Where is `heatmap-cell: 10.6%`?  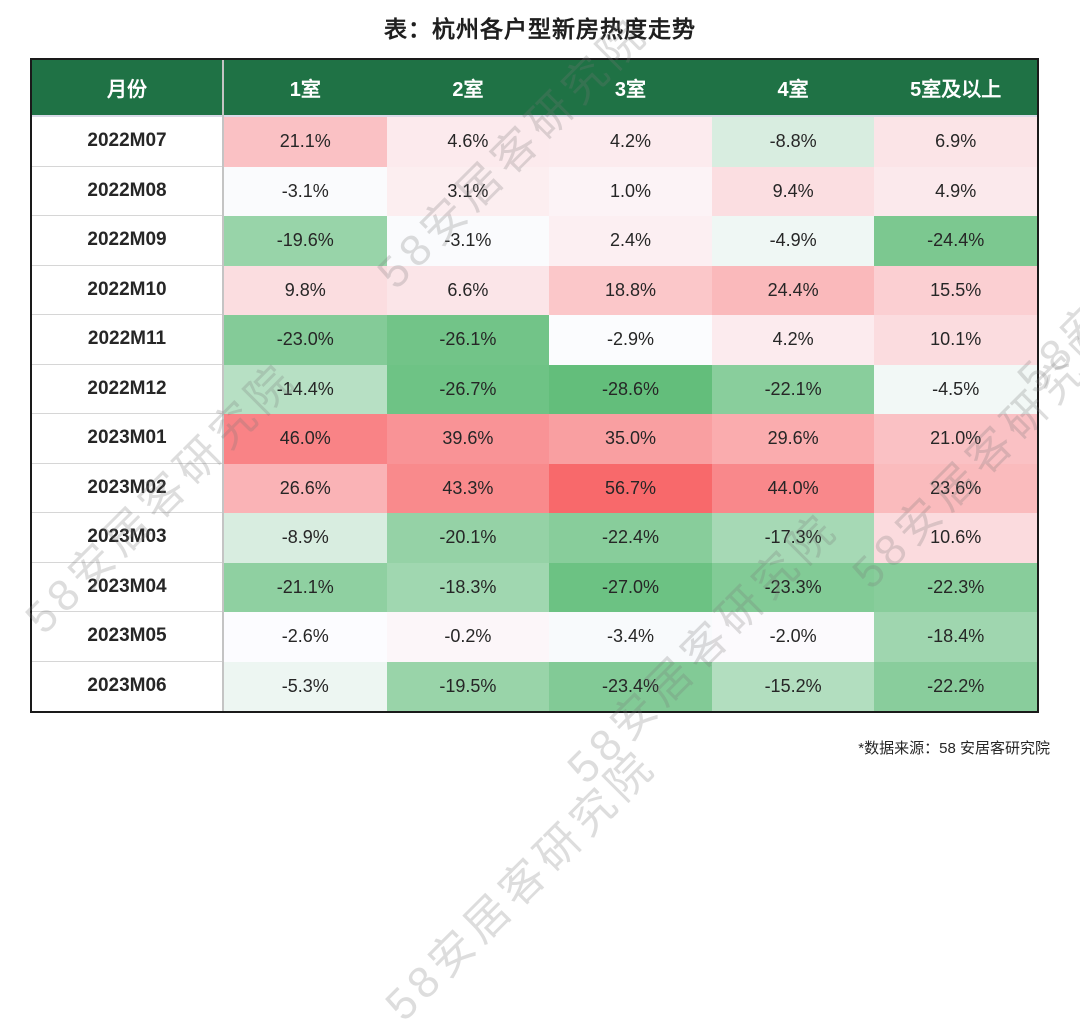 heatmap-cell: 10.6% is located at coordinates (955, 538).